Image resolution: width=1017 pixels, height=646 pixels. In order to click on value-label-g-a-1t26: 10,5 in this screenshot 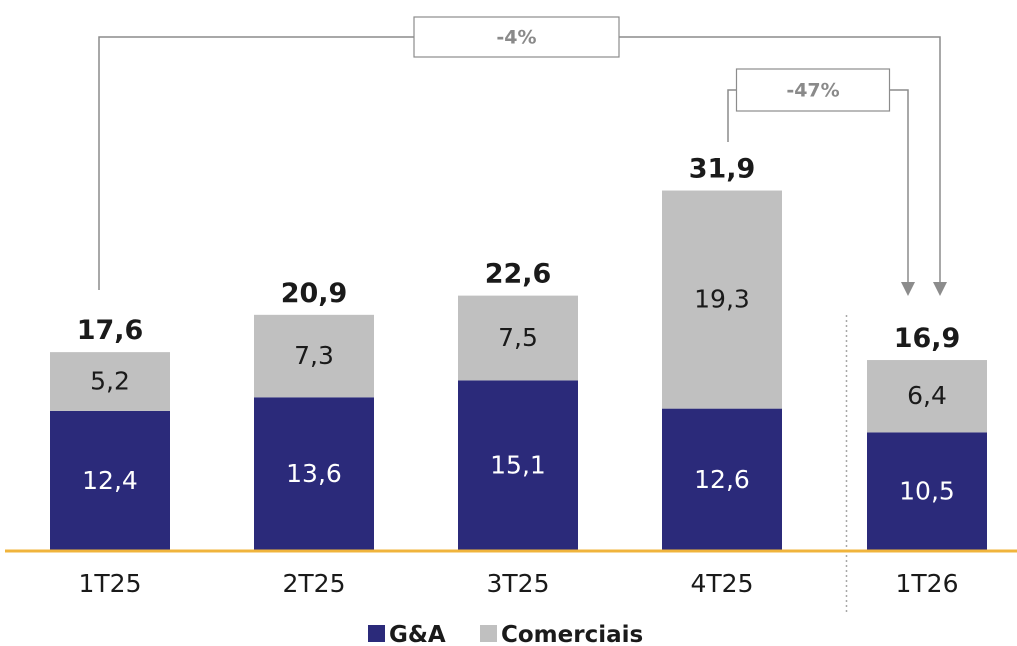, I will do `click(927, 491)`.